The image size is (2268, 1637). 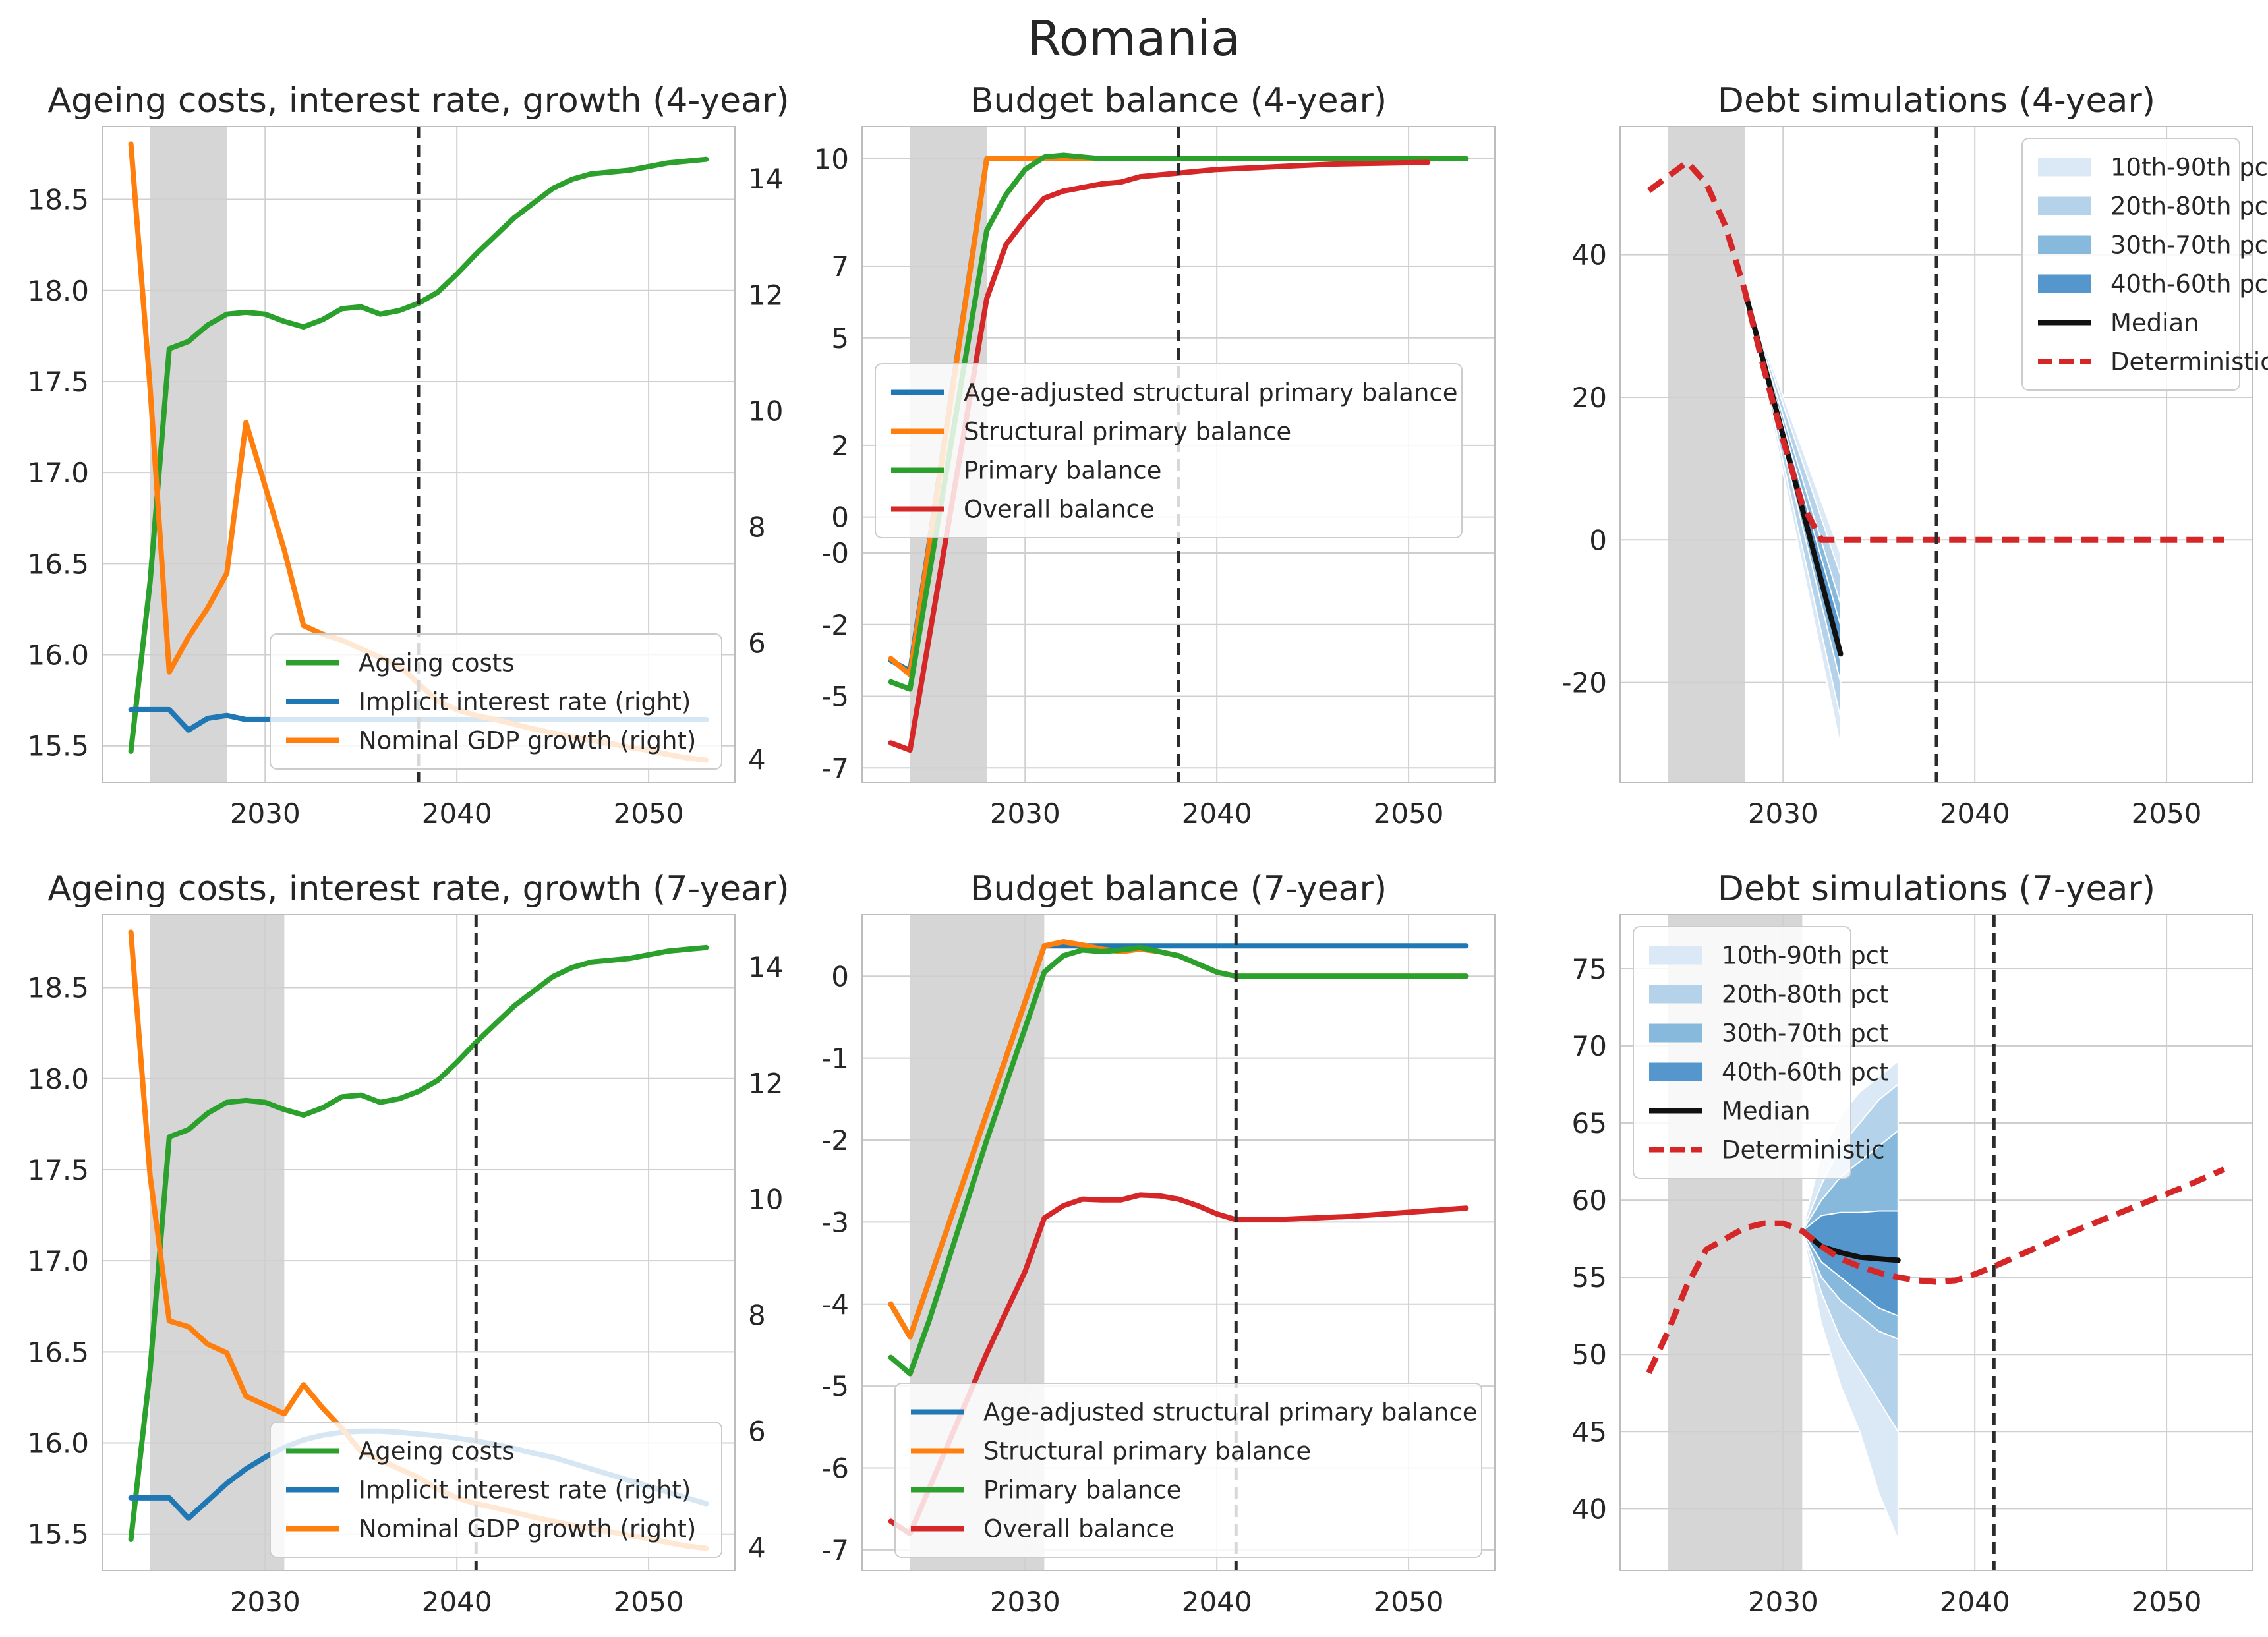 I want to click on panel-title: Debt simulations (4-year), so click(x=1936, y=101).